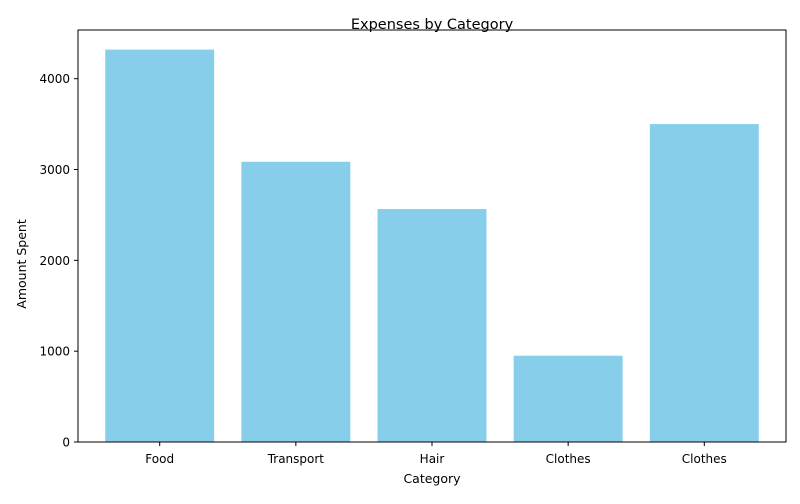 The image size is (800, 504). I want to click on x-axis-label: Category, so click(432, 478).